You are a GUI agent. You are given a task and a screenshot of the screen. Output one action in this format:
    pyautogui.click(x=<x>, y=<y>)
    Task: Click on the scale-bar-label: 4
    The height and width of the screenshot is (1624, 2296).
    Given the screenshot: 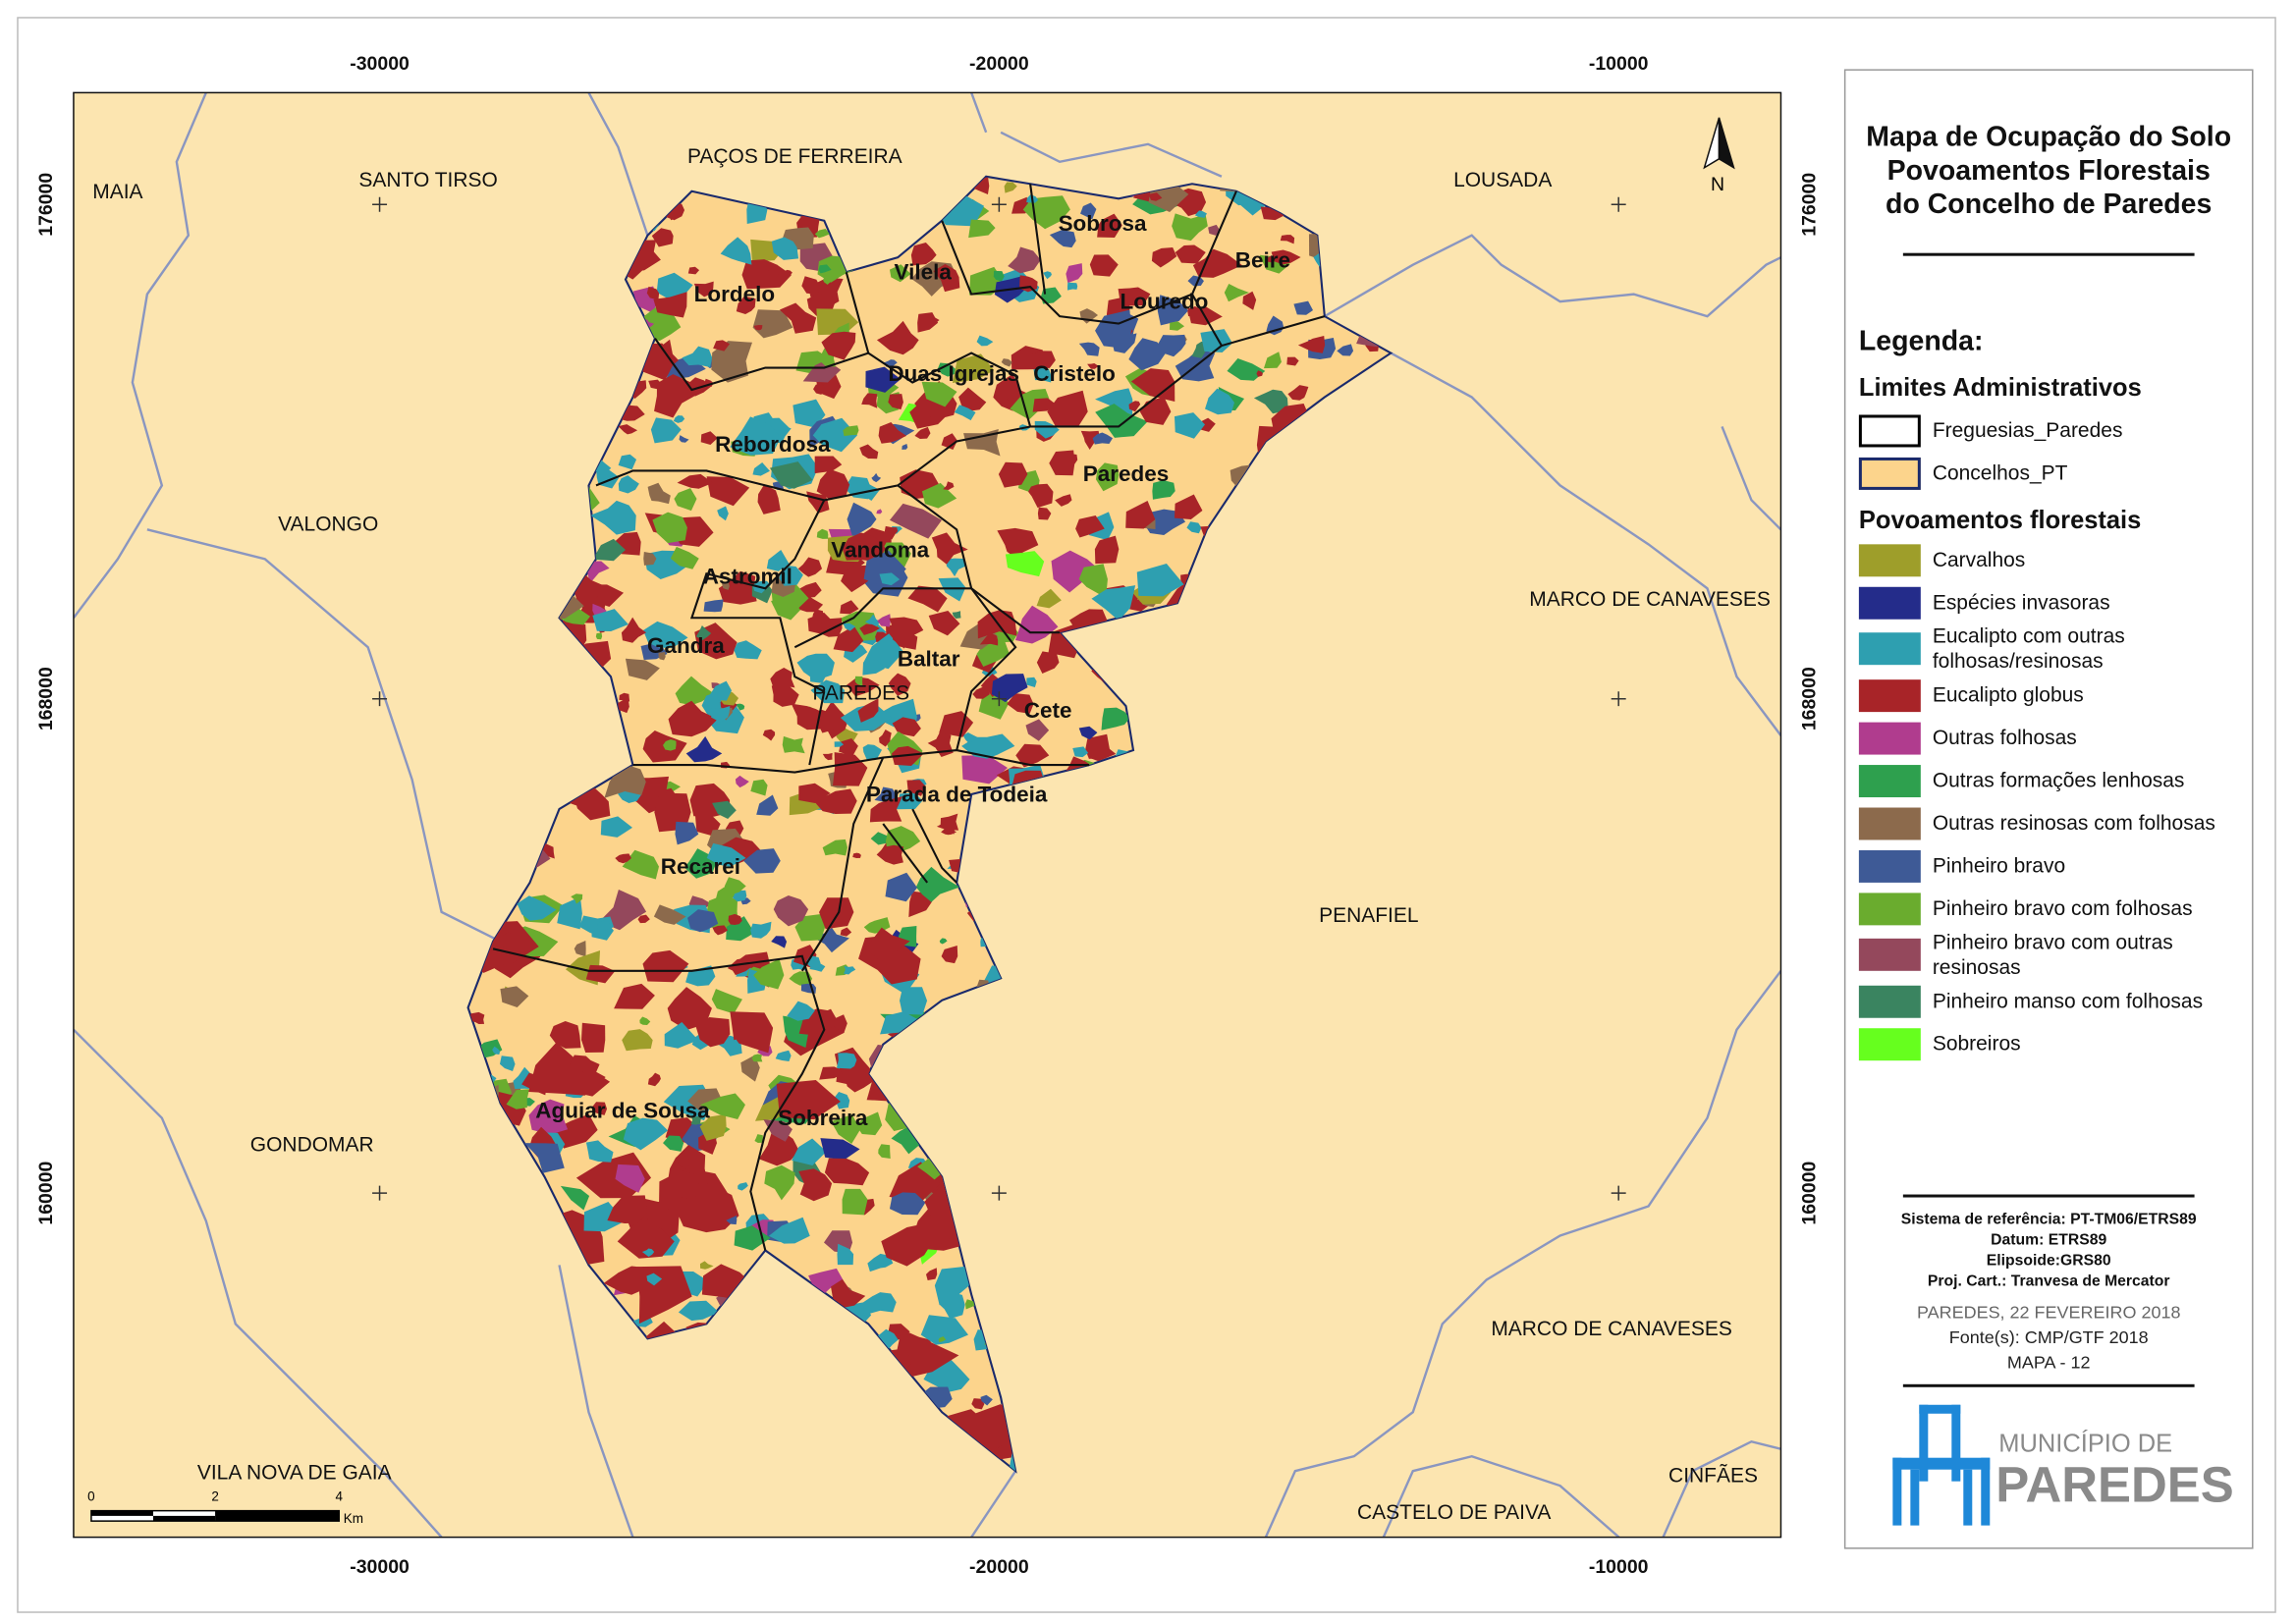 What is the action you would take?
    pyautogui.click(x=339, y=1496)
    